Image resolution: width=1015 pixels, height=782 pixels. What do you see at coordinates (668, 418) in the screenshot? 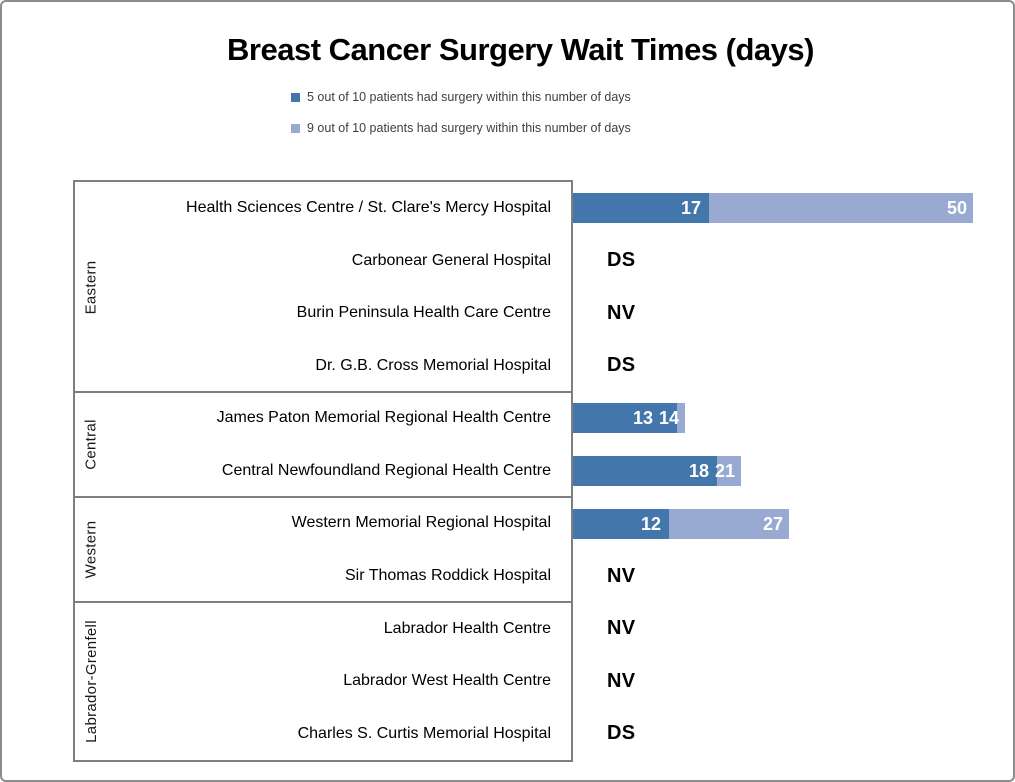
I see `bar-value-9of10: 14` at bounding box center [668, 418].